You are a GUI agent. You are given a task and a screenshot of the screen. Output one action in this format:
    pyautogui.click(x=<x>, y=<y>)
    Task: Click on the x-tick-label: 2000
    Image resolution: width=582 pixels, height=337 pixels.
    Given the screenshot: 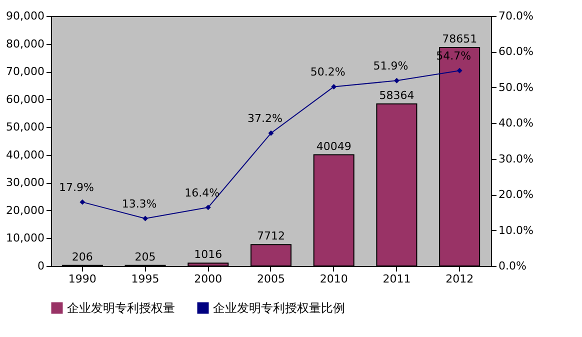 What is the action you would take?
    pyautogui.click(x=208, y=279)
    